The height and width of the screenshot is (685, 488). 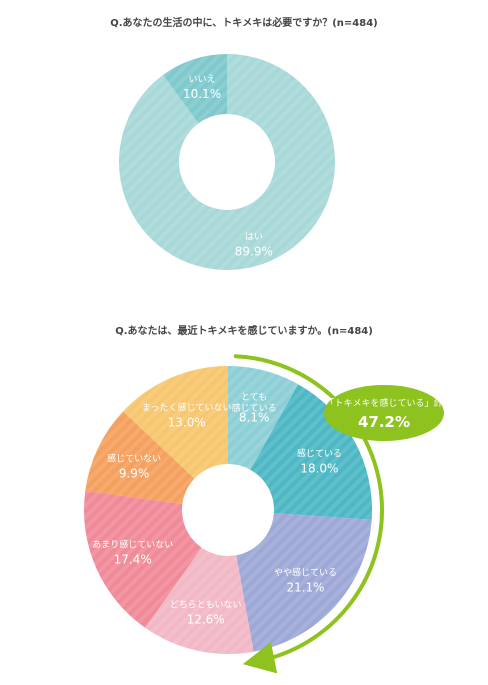 What do you see at coordinates (134, 458) in the screenshot?
I see `chart-2-slice-5-label: 感じていない` at bounding box center [134, 458].